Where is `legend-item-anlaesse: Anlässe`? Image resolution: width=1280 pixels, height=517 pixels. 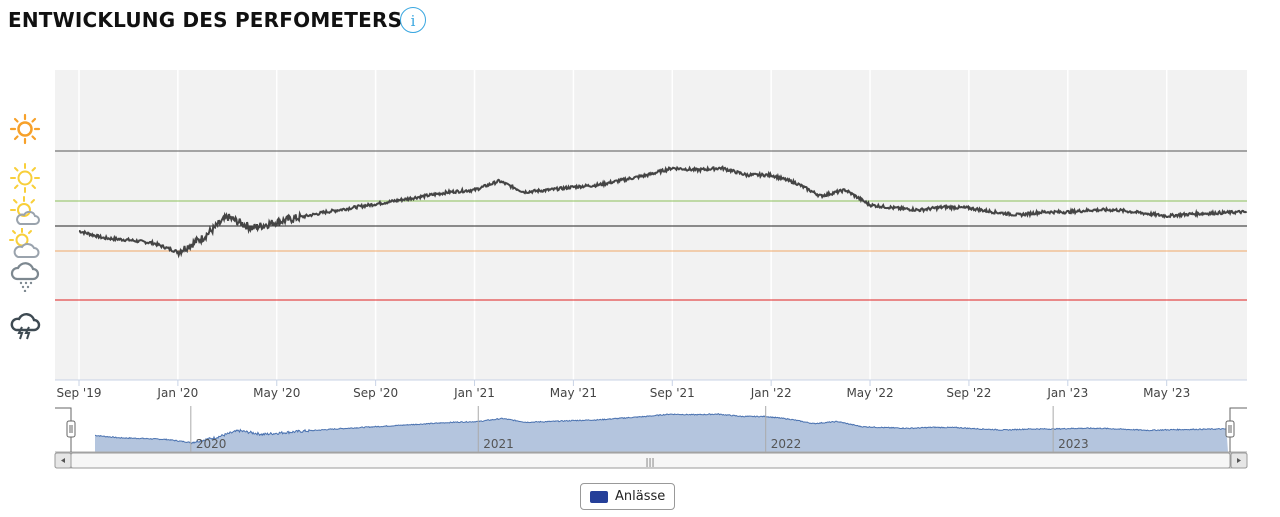
legend-item-anlaesse: Anlässe is located at coordinates (627, 496).